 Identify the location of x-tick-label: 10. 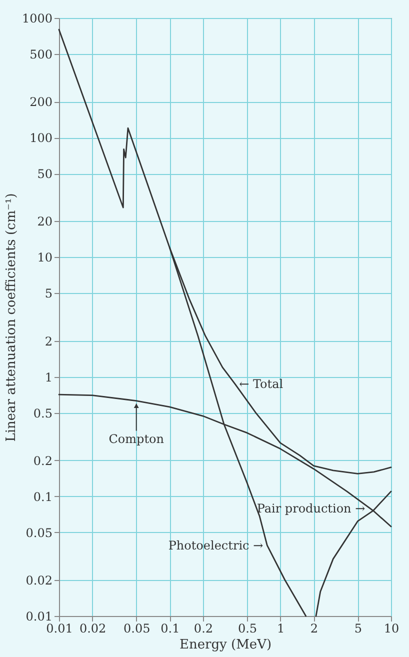
(392, 629).